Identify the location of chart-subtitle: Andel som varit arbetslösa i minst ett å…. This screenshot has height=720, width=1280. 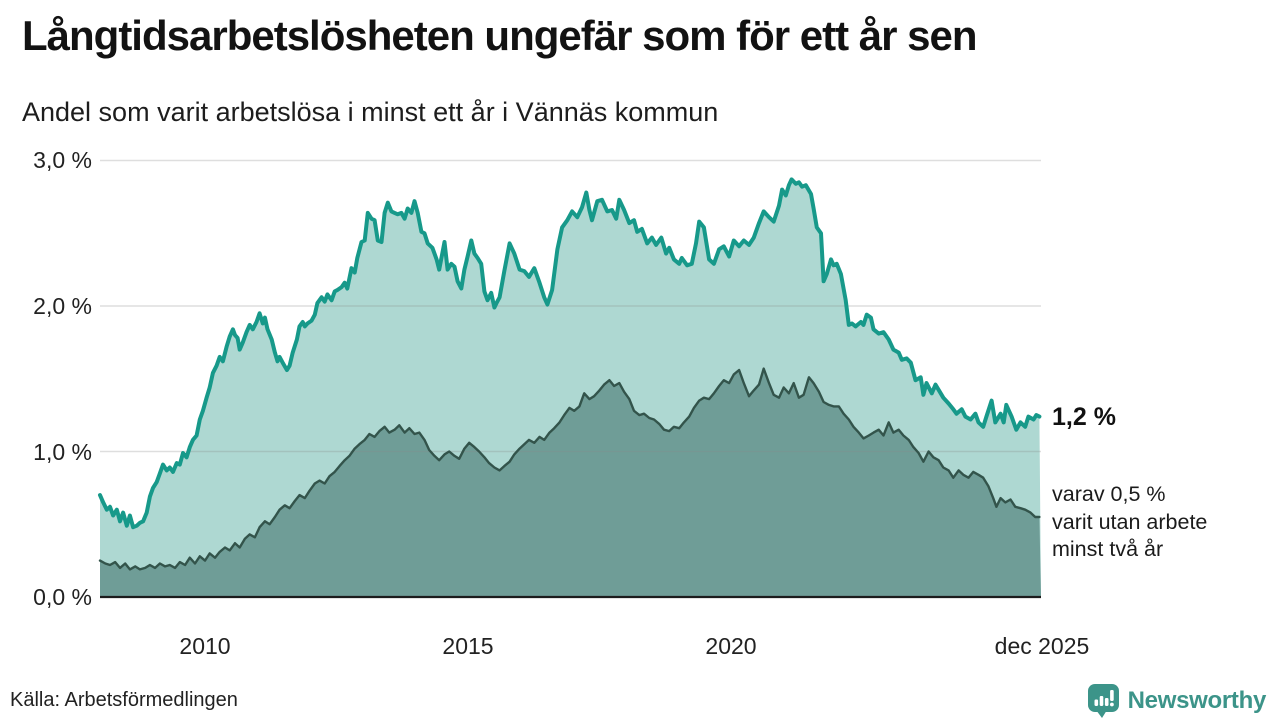
(370, 112).